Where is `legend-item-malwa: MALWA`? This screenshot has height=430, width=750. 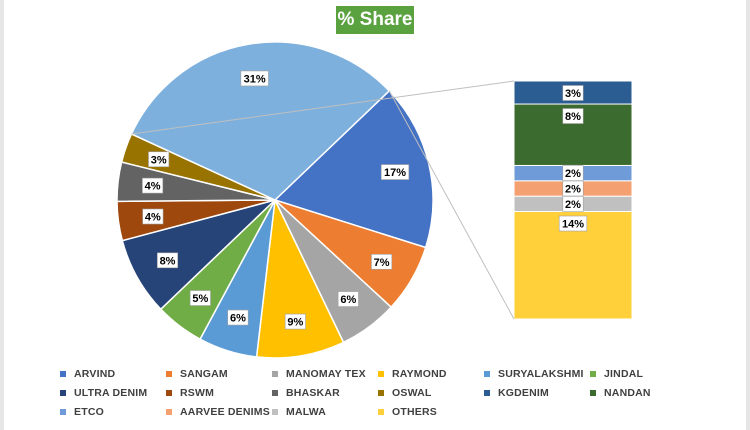
legend-item-malwa: MALWA is located at coordinates (325, 412).